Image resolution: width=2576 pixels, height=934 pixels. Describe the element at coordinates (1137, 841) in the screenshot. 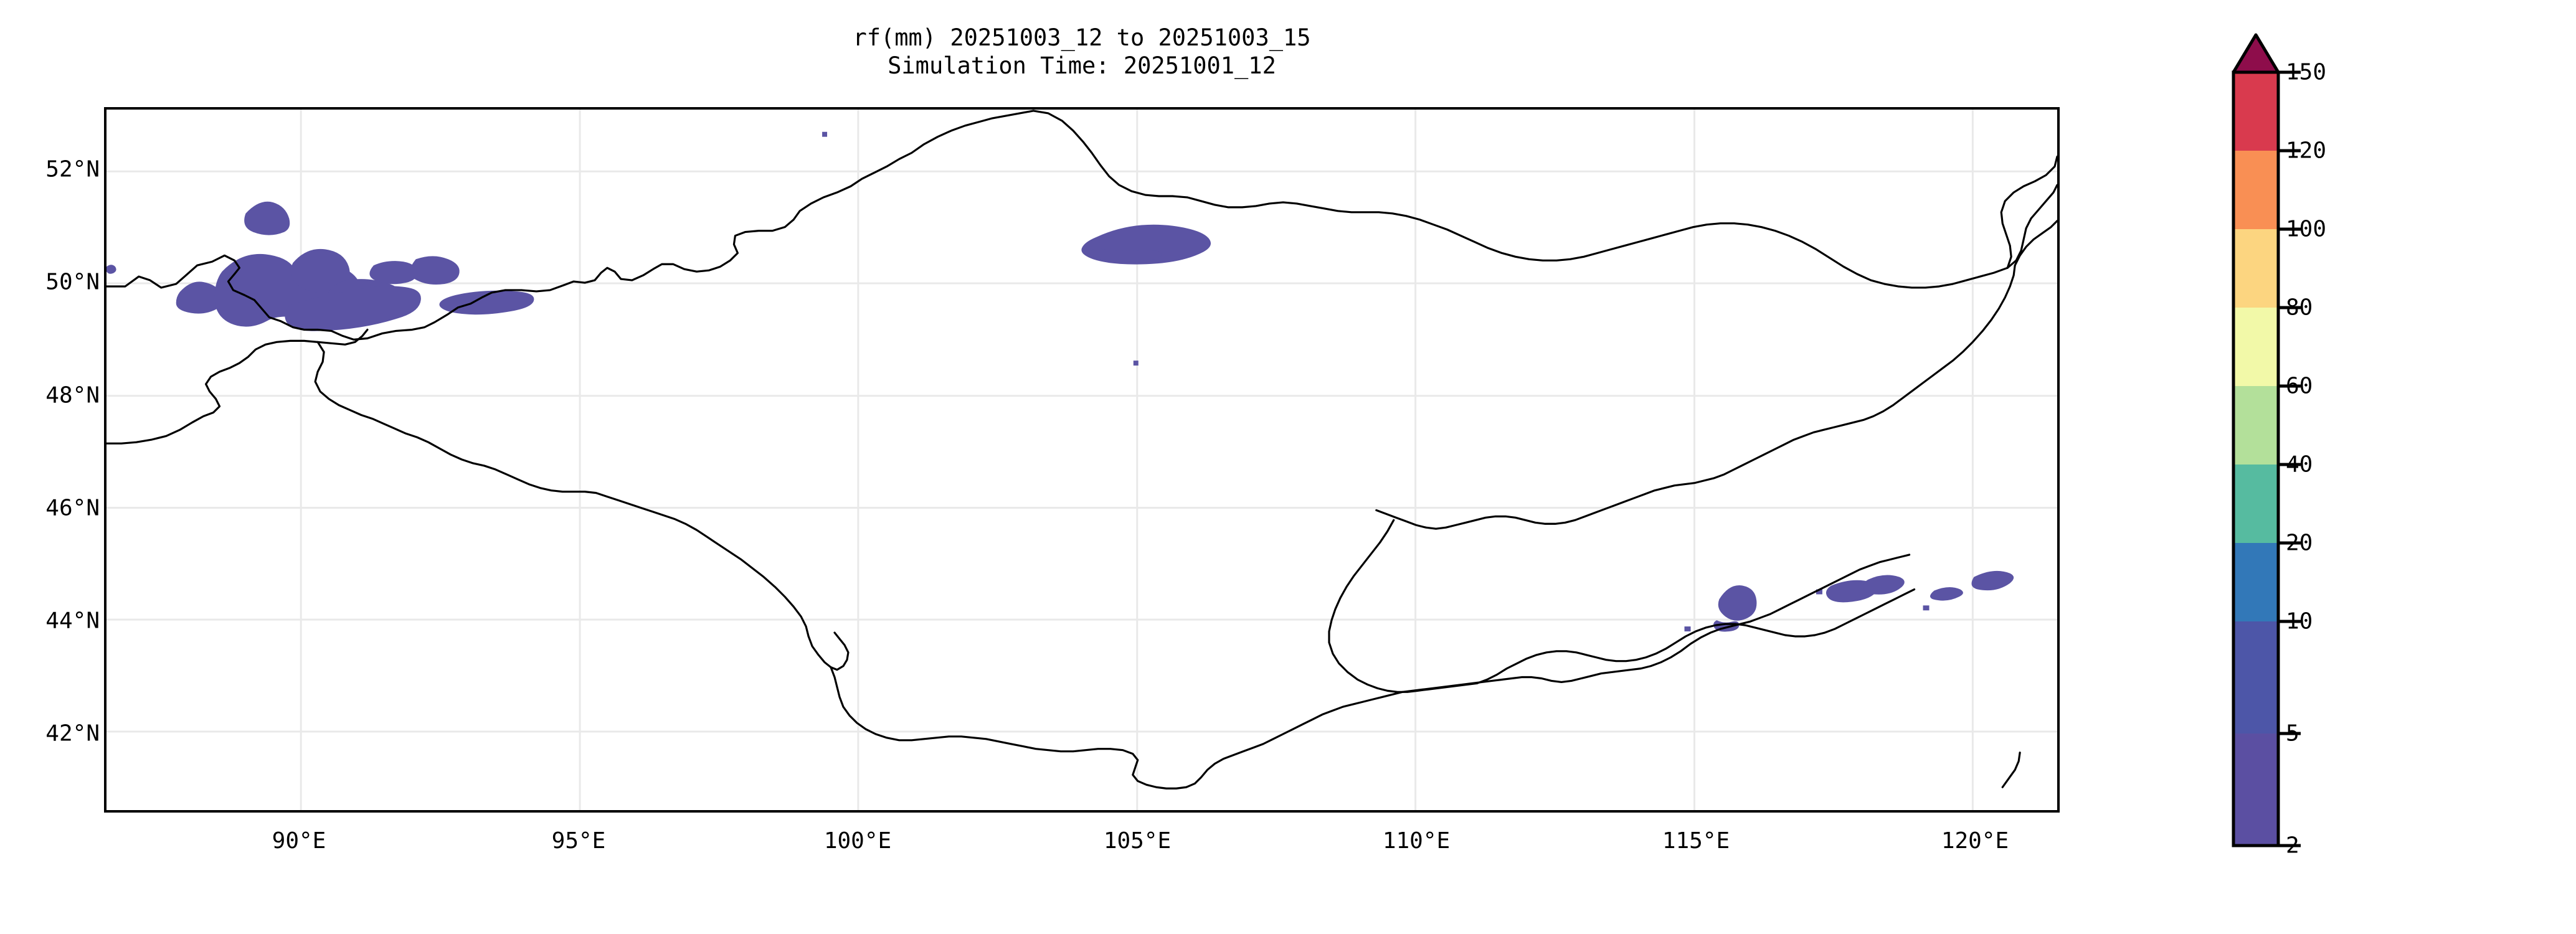

I see `xtick-label-105e: 105°E` at that location.